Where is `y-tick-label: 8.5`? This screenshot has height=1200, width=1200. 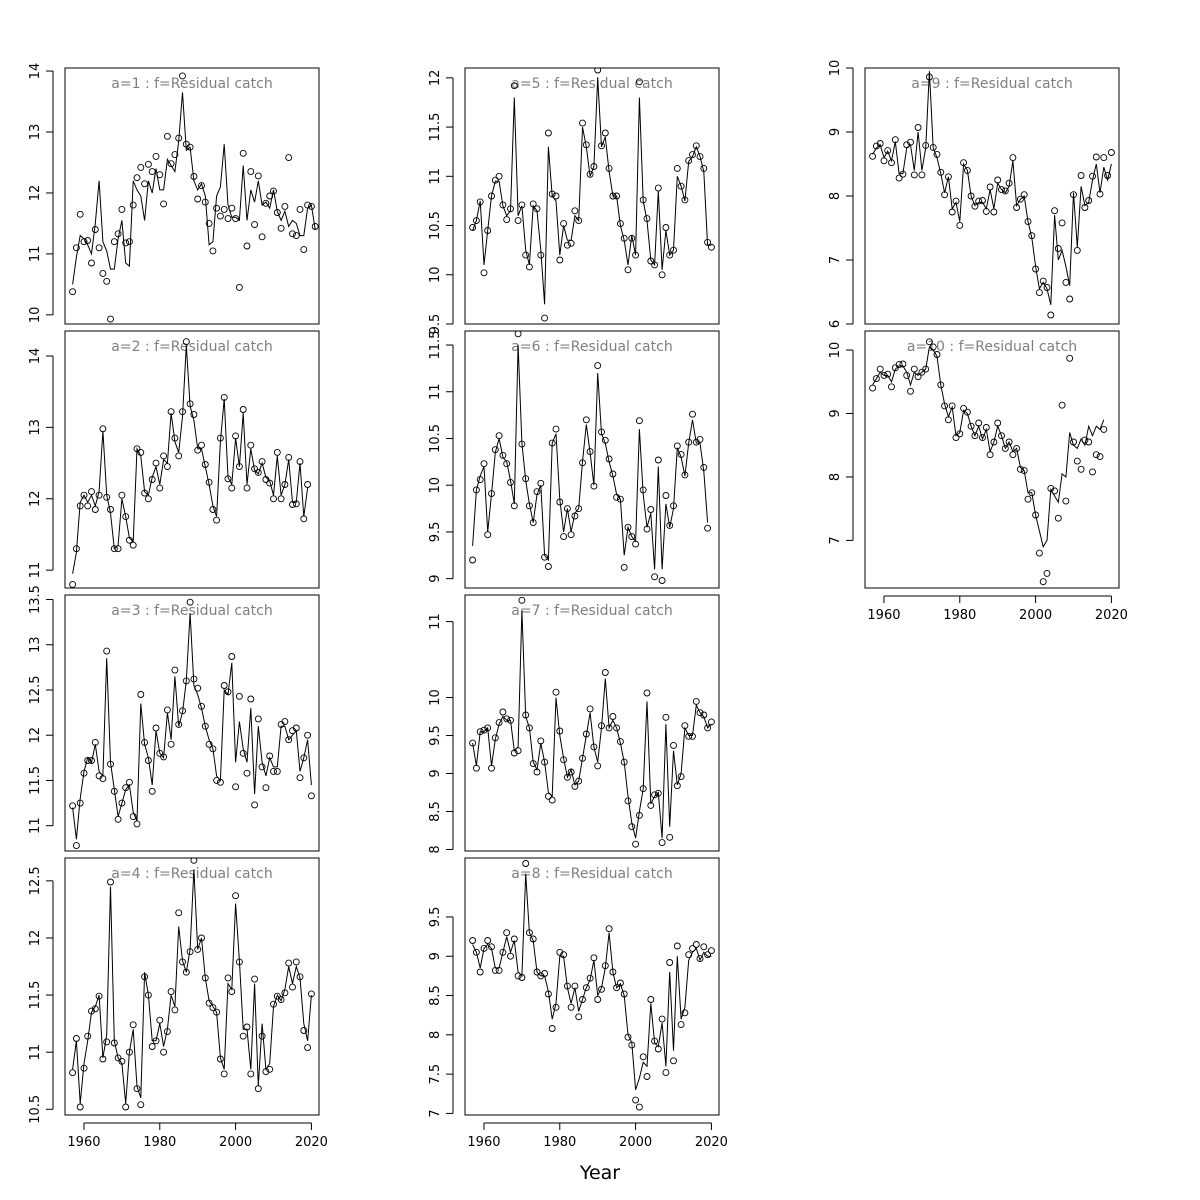
y-tick-label: 8.5 is located at coordinates (435, 811).